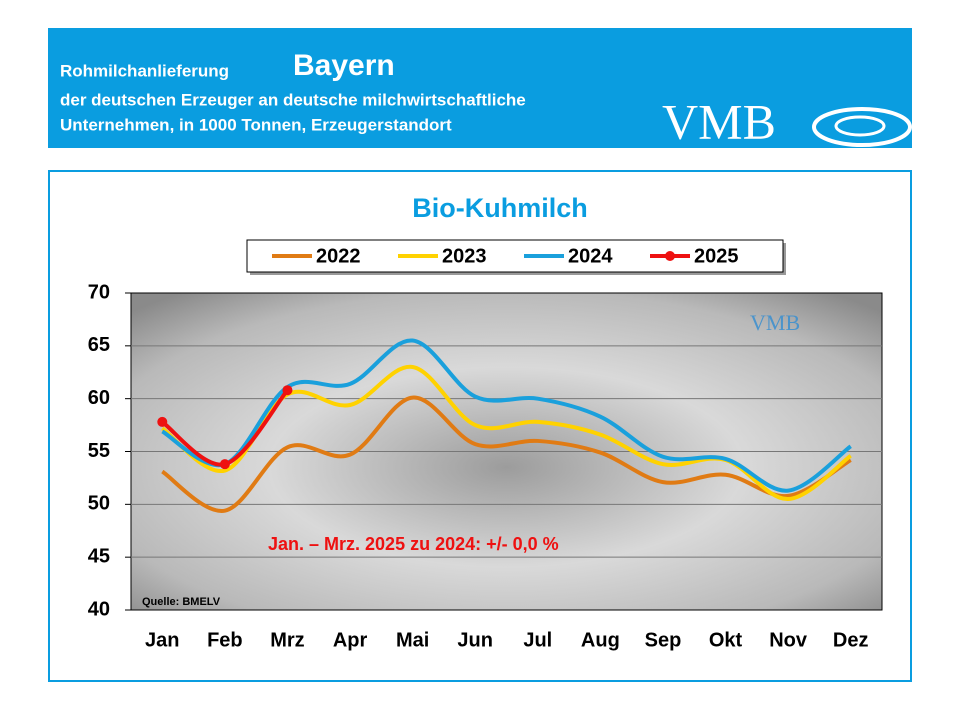 This screenshot has width=960, height=725. Describe the element at coordinates (726, 640) in the screenshot. I see `x-tick-label: Okt` at that location.